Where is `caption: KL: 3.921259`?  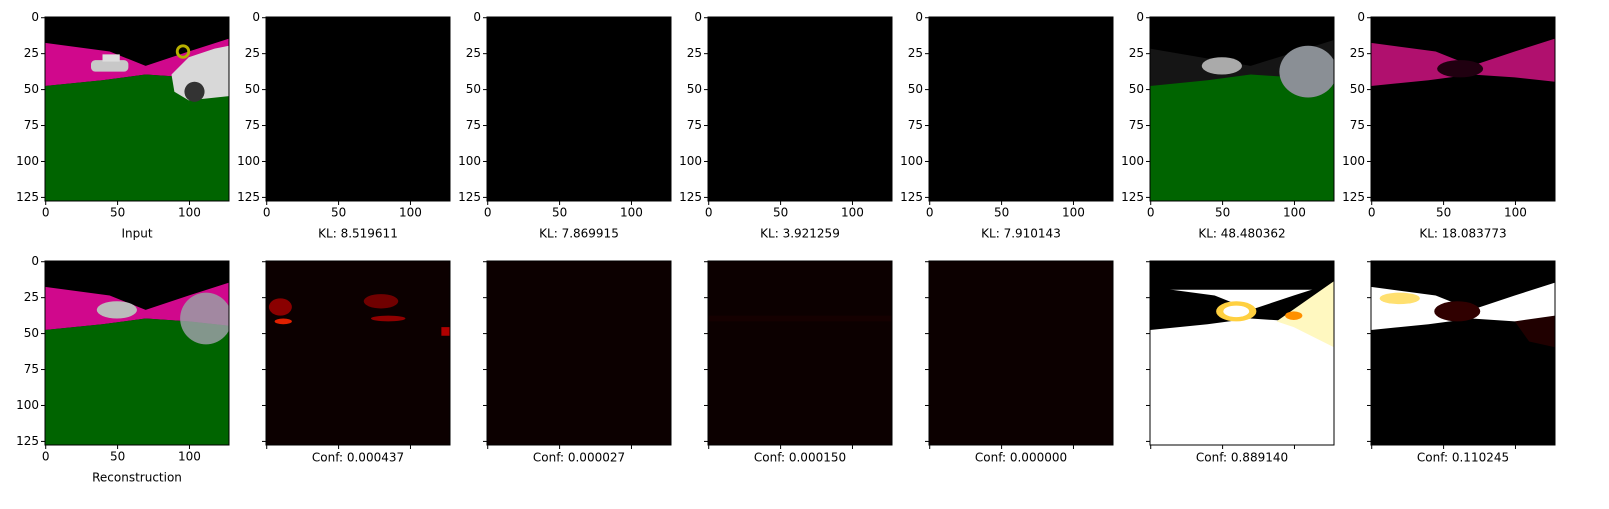 caption: KL: 3.921259 is located at coordinates (800, 234).